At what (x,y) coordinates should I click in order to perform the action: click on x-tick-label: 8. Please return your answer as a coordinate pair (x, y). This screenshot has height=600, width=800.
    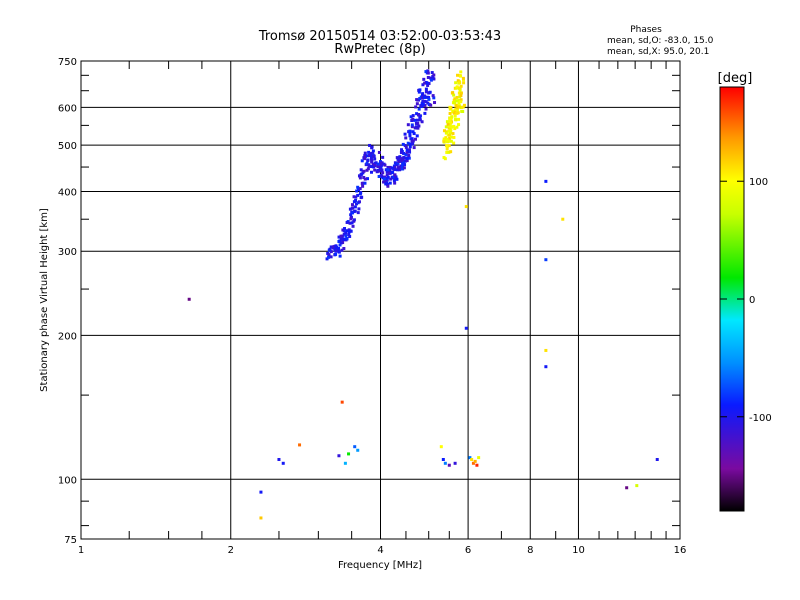
    Looking at the image, I should click on (530, 550).